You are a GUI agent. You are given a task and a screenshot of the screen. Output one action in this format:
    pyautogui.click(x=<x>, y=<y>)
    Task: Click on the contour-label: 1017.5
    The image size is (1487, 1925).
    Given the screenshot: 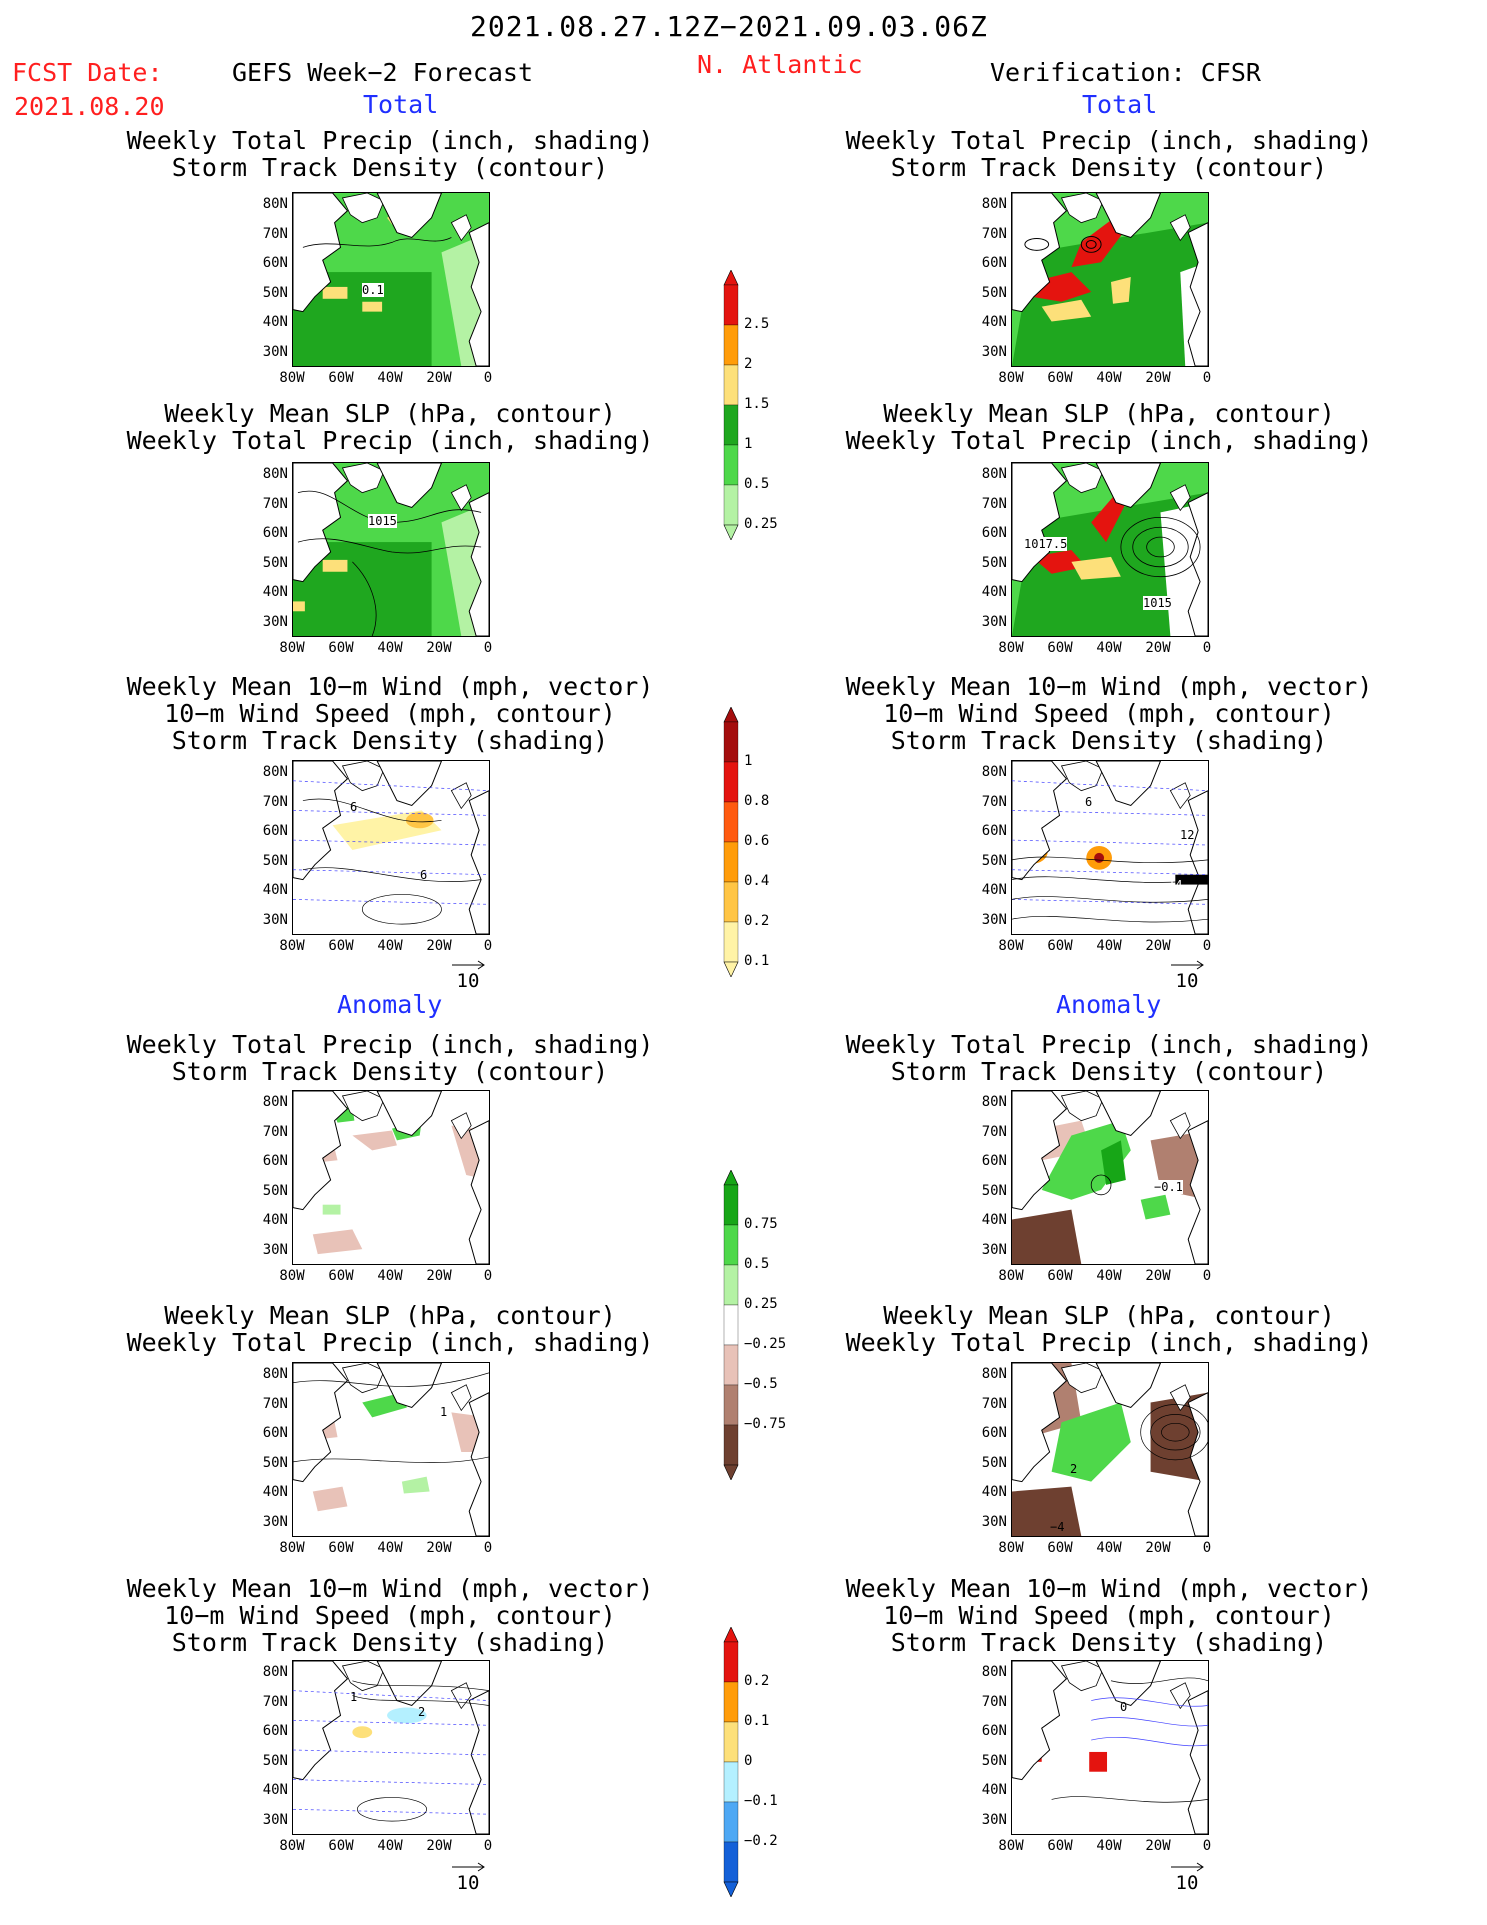 What is the action you would take?
    pyautogui.click(x=1046, y=544)
    